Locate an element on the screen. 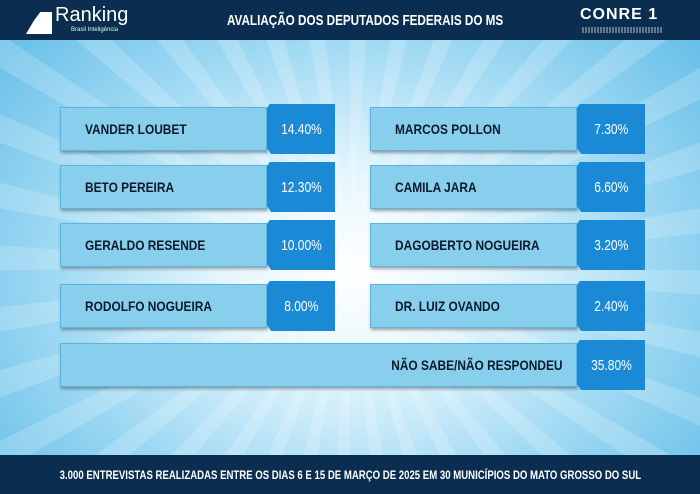  ranking-row: DR. LUIZ OVANDO 2.40% is located at coordinates (507, 306).